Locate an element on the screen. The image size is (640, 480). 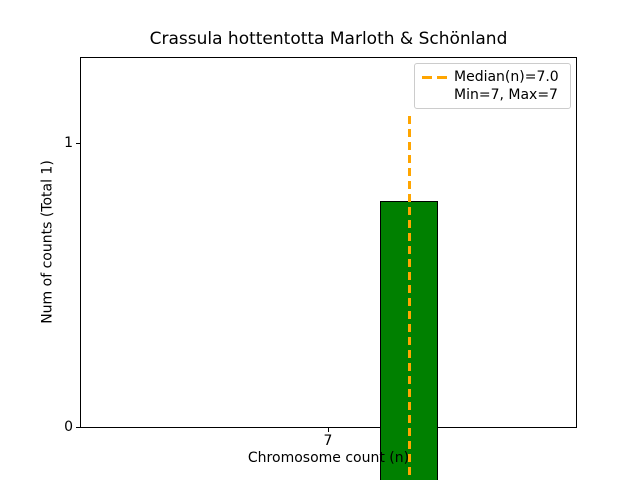
chart-title: Crassula hottentotta Marloth & Schönland is located at coordinates (328, 39).